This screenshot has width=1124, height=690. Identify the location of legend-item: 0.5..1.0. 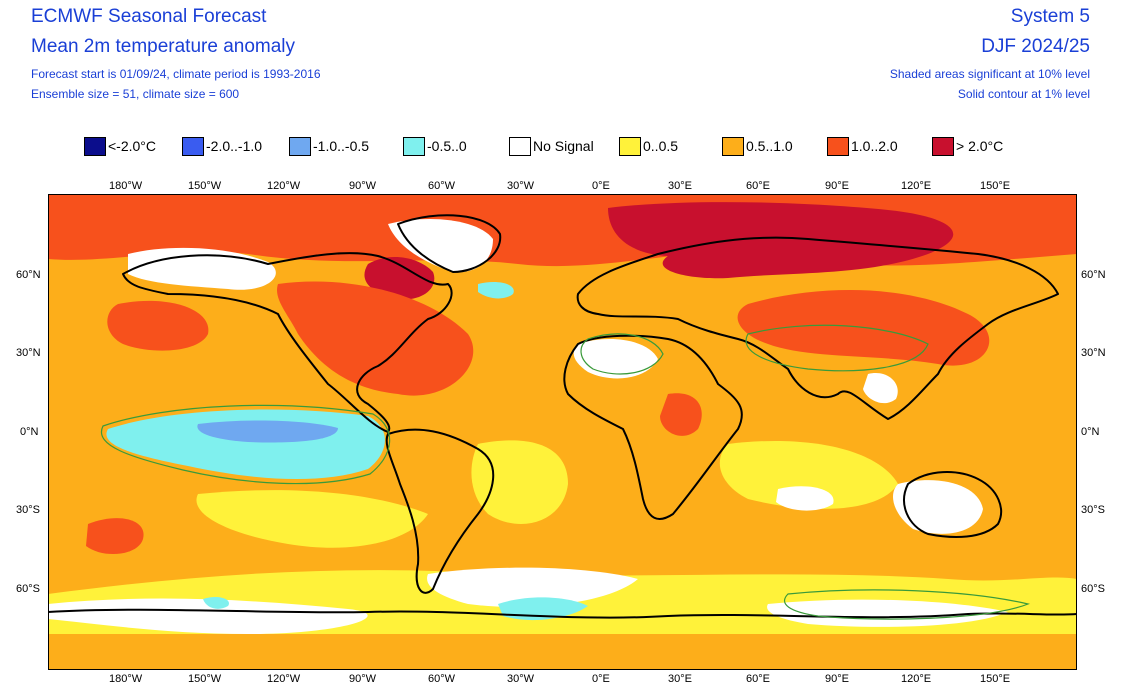
(774, 146).